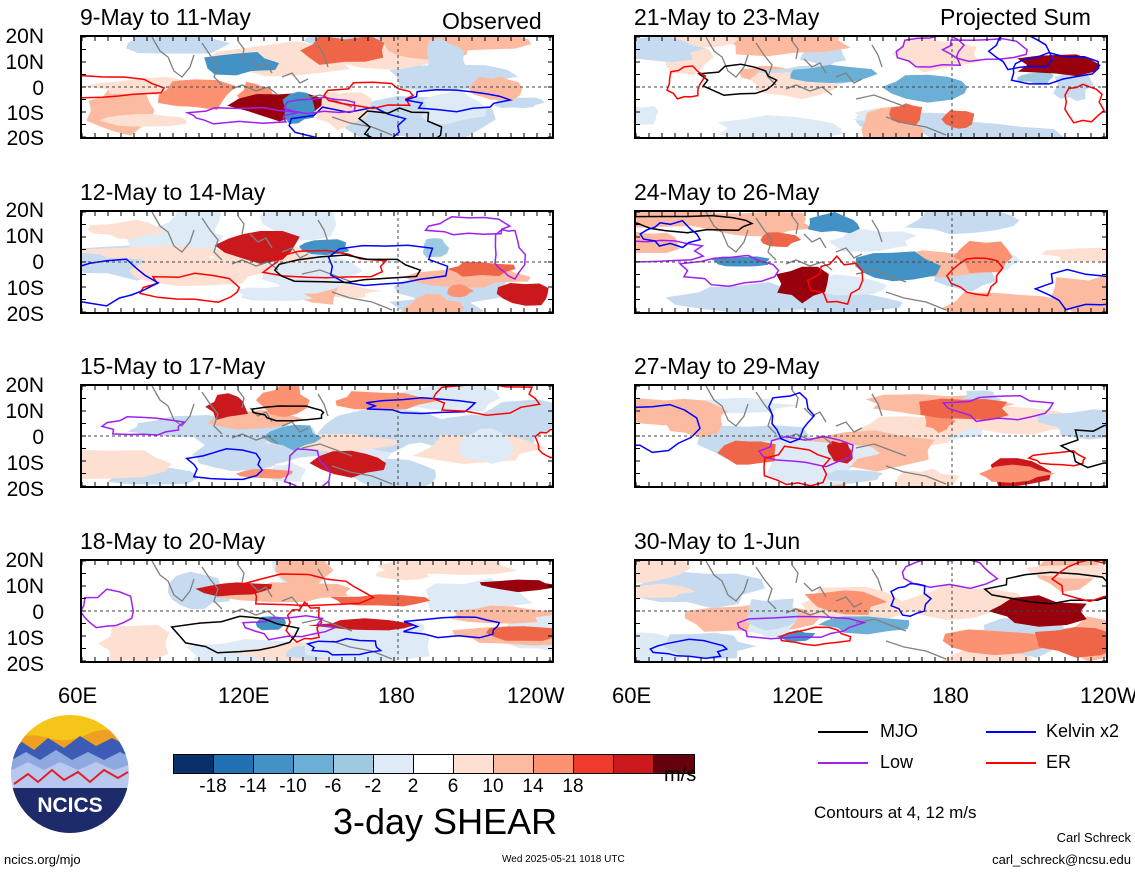 The height and width of the screenshot is (872, 1135). Describe the element at coordinates (1061, 859) in the screenshot. I see `footer-email: carl_schreck@ncsu.edu` at that location.